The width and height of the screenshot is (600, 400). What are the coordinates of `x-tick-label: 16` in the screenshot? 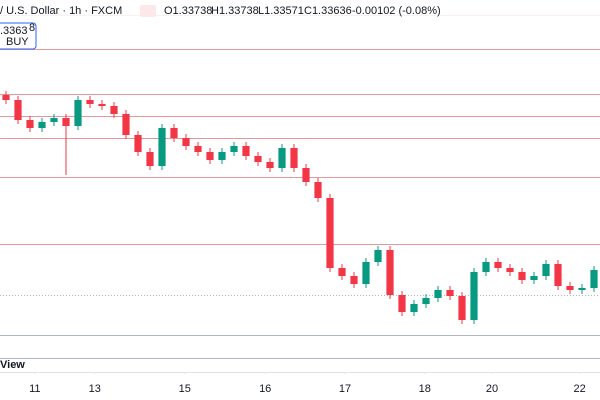 It's located at (265, 389).